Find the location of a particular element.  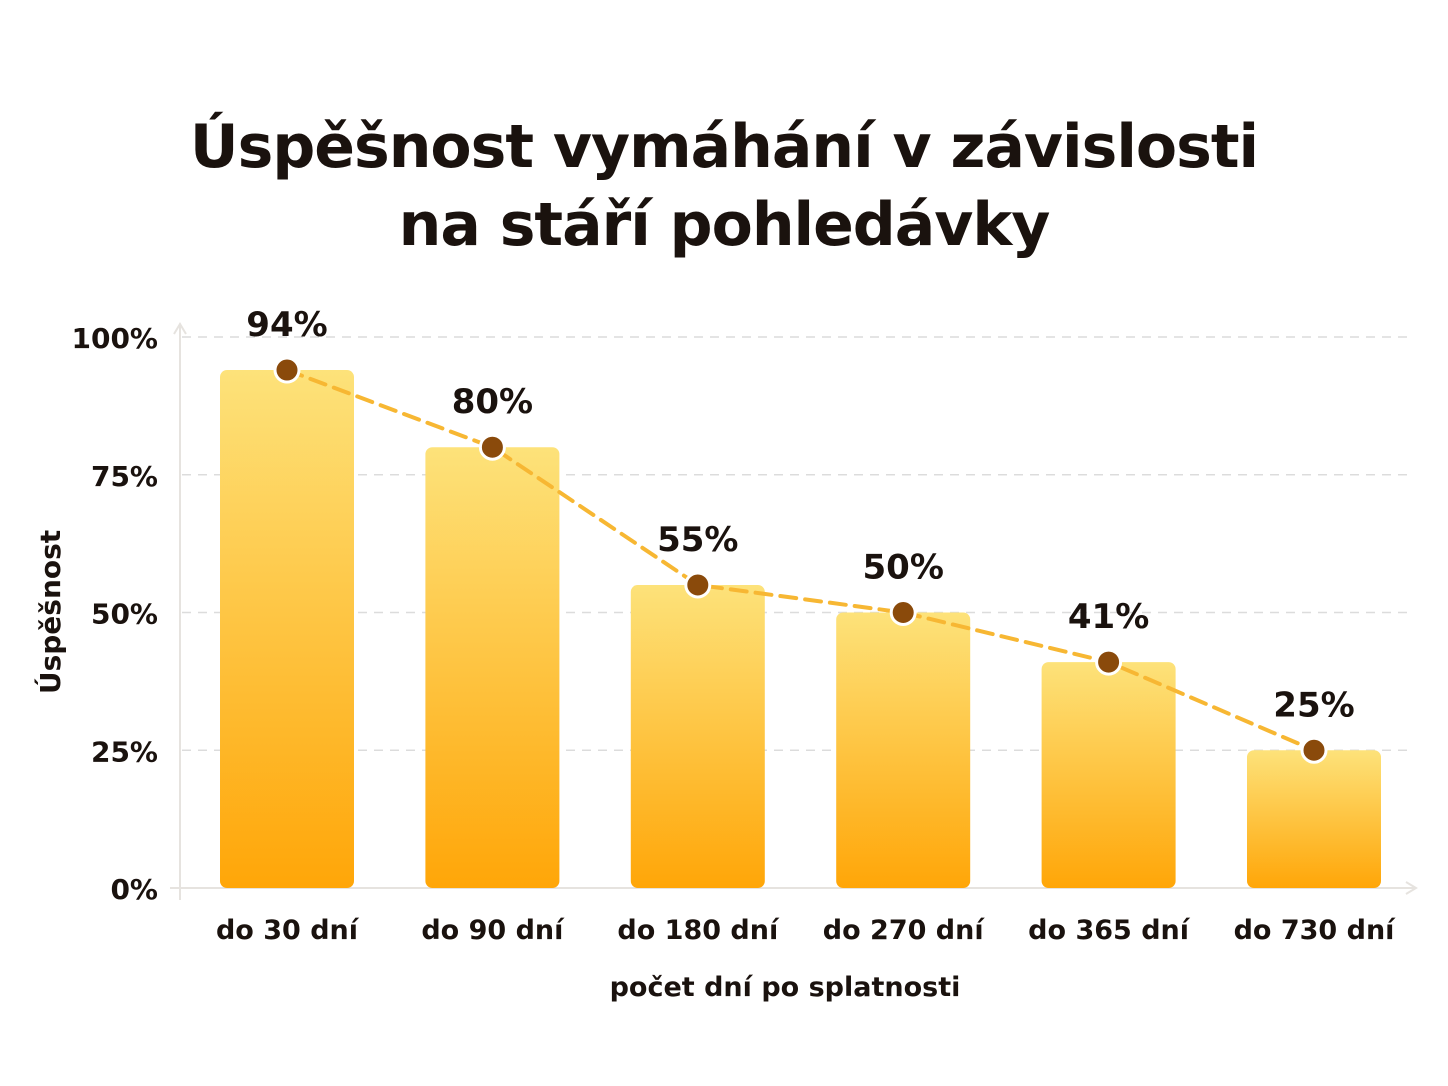

y-tick-label: 0% is located at coordinates (134, 889).